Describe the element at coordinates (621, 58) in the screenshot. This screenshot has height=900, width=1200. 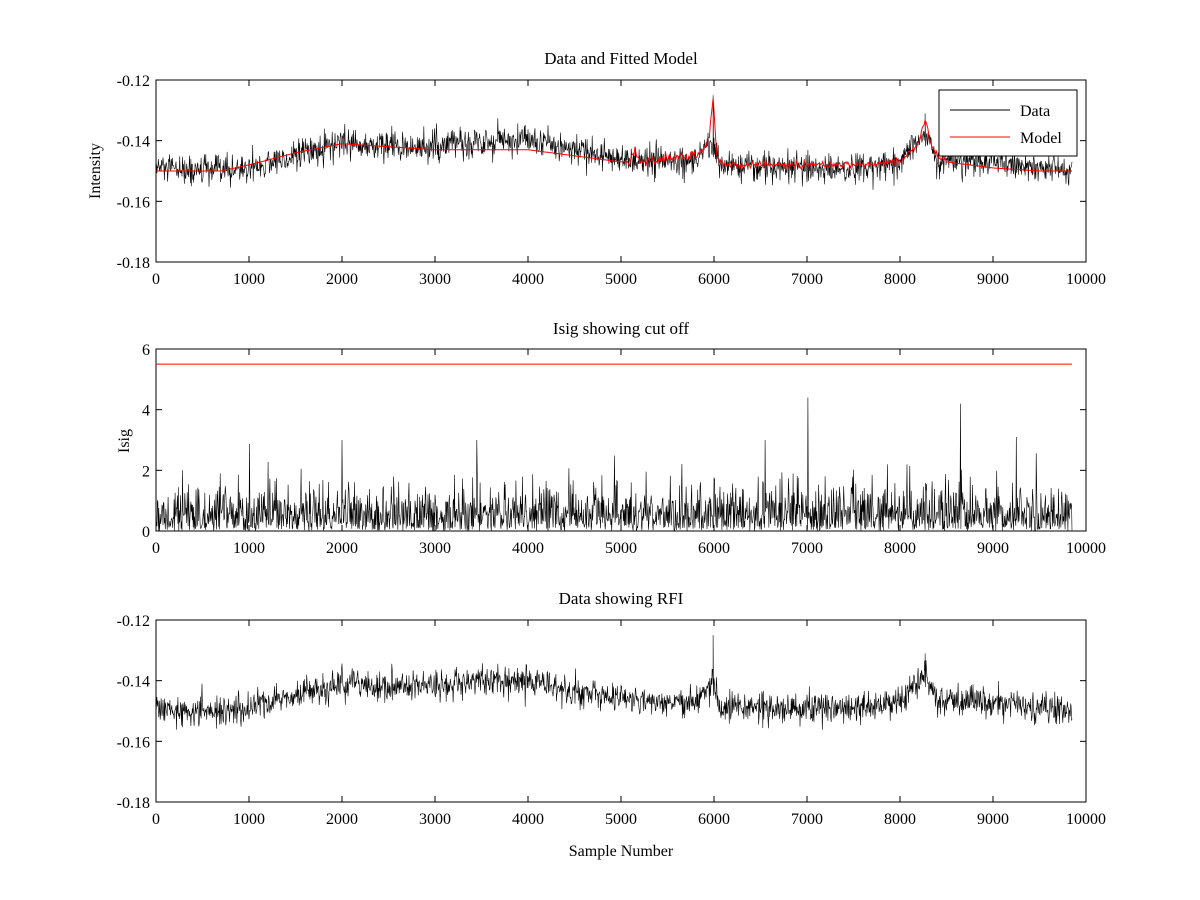
I see `chart-title: Data and Fitted Model` at that location.